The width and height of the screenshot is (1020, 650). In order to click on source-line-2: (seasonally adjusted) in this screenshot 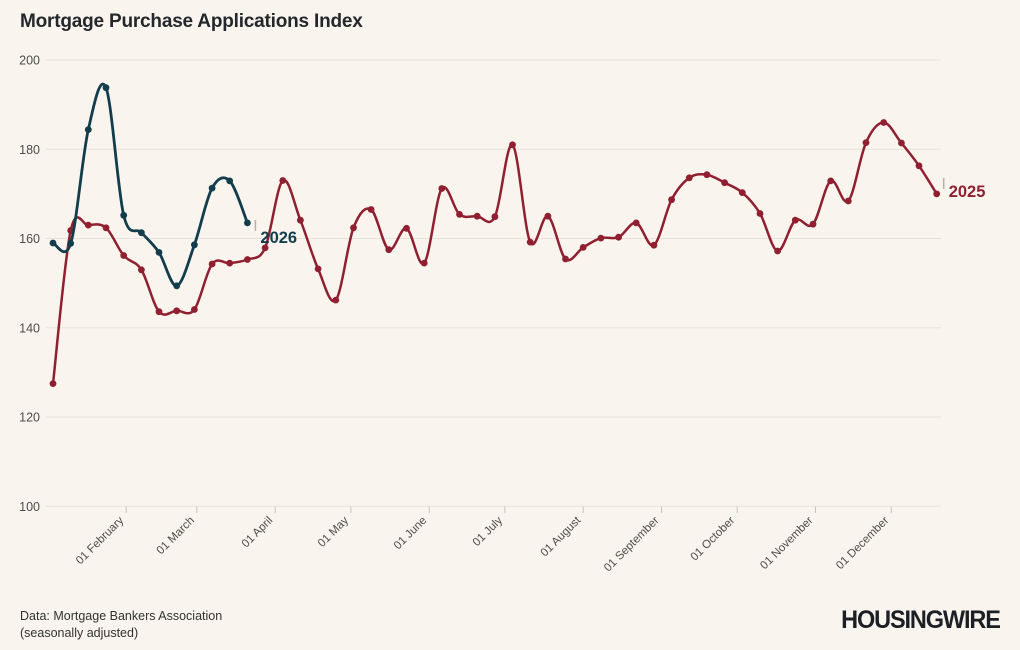, I will do `click(79, 633)`.